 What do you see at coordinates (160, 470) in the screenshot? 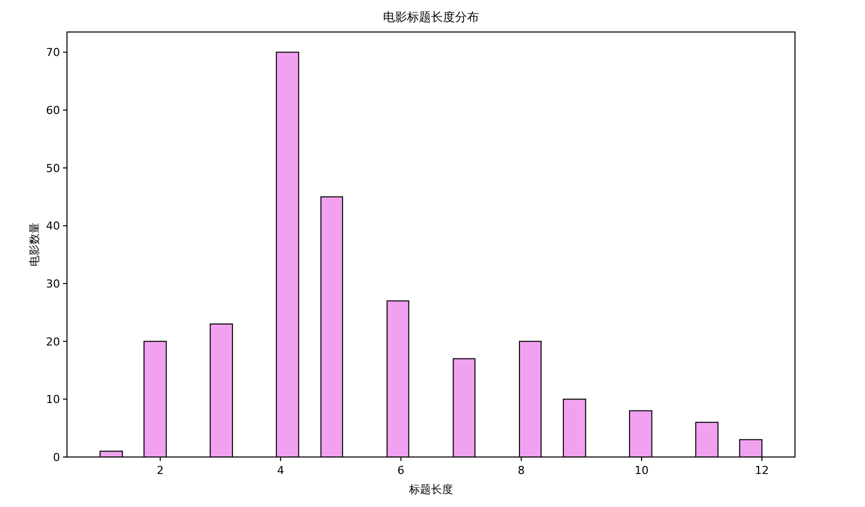
I see `x-tick-label: 2` at bounding box center [160, 470].